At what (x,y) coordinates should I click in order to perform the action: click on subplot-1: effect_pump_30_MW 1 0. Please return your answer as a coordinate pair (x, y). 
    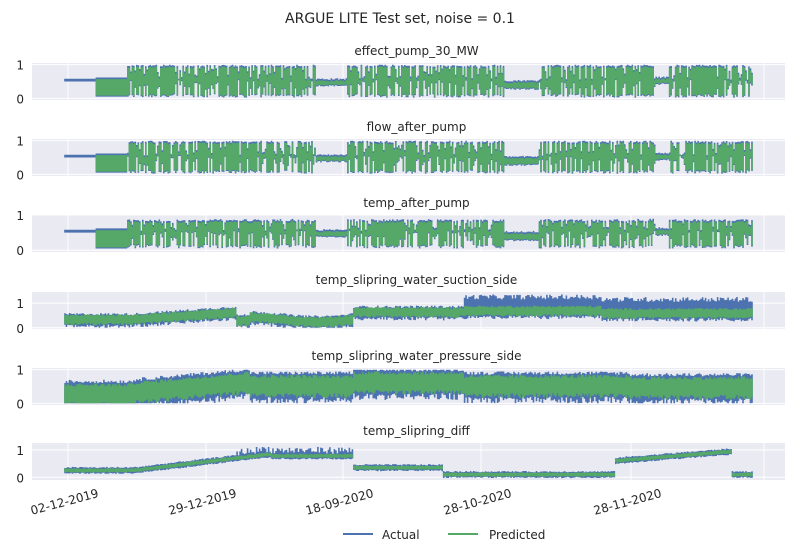
    Looking at the image, I should click on (400, 75).